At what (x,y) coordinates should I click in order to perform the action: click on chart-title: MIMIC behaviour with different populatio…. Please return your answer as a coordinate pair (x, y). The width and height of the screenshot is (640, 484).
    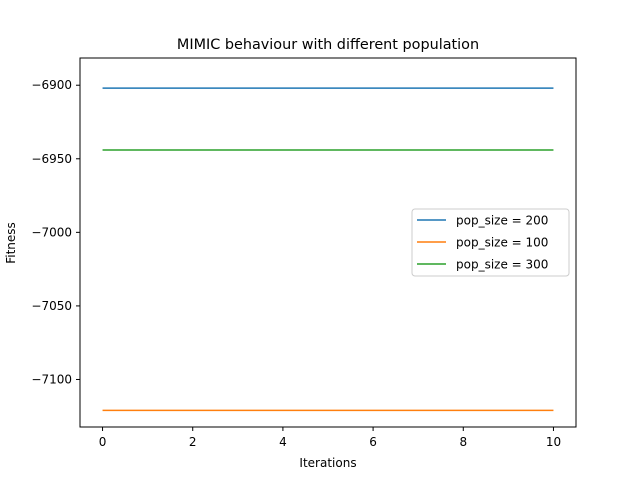
    Looking at the image, I should click on (328, 45).